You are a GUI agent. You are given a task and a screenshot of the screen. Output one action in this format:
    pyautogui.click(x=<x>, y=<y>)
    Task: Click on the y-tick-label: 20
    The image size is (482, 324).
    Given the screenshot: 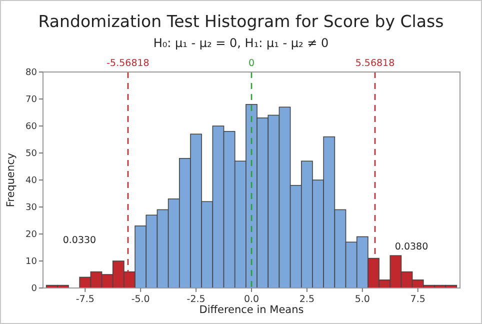 What is the action you would take?
    pyautogui.click(x=32, y=235)
    